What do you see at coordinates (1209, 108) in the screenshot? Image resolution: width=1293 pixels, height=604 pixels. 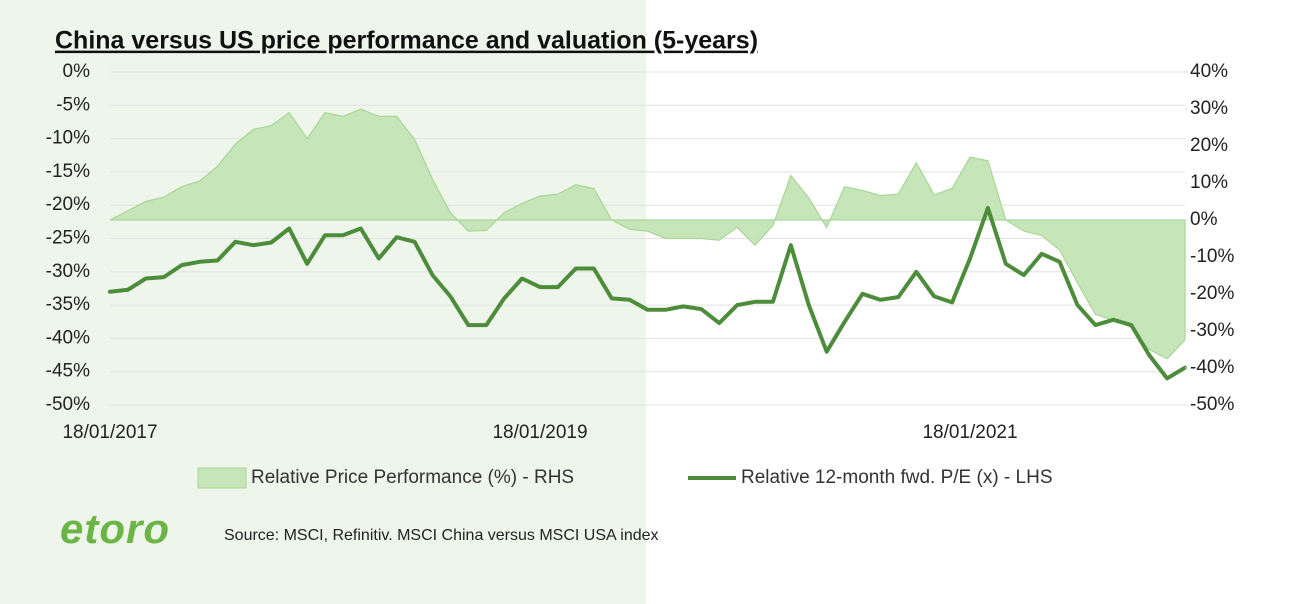 I see `y2-tick-label: 30%` at bounding box center [1209, 108].